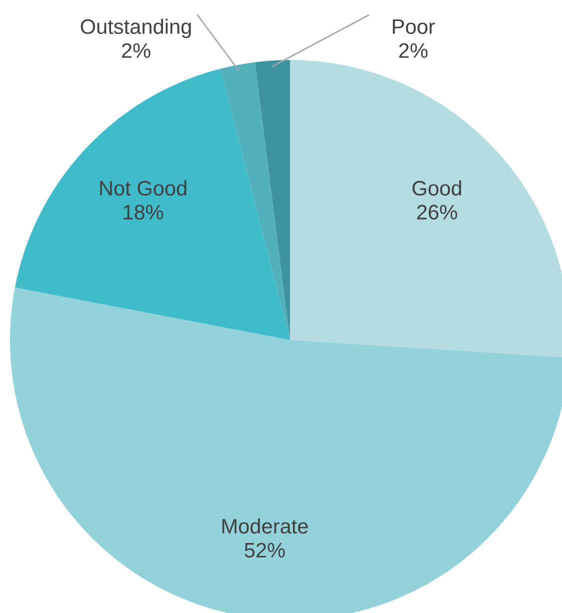 The height and width of the screenshot is (613, 562). Describe the element at coordinates (264, 550) in the screenshot. I see `data-label: 52%` at that location.